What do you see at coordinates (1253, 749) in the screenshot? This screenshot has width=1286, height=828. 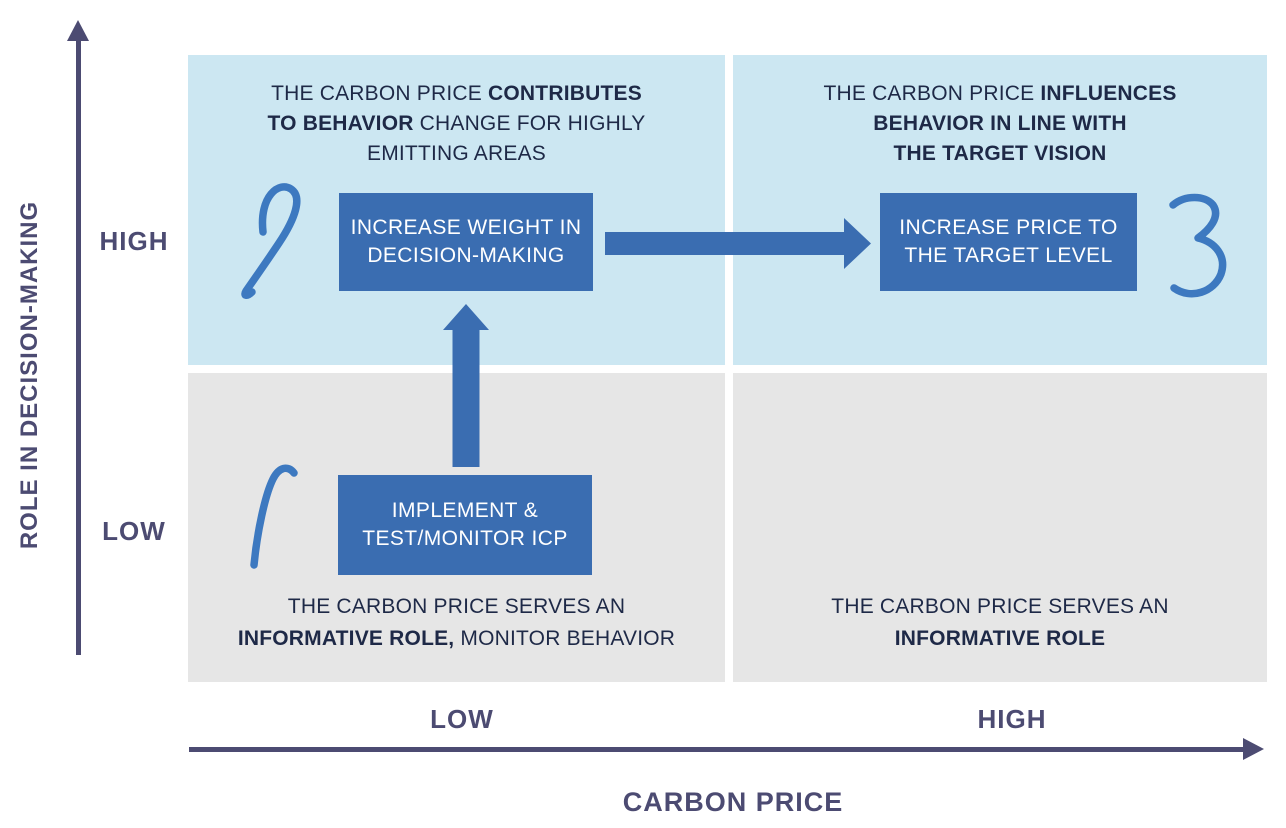 I see `x-axis-arrow-icon` at bounding box center [1253, 749].